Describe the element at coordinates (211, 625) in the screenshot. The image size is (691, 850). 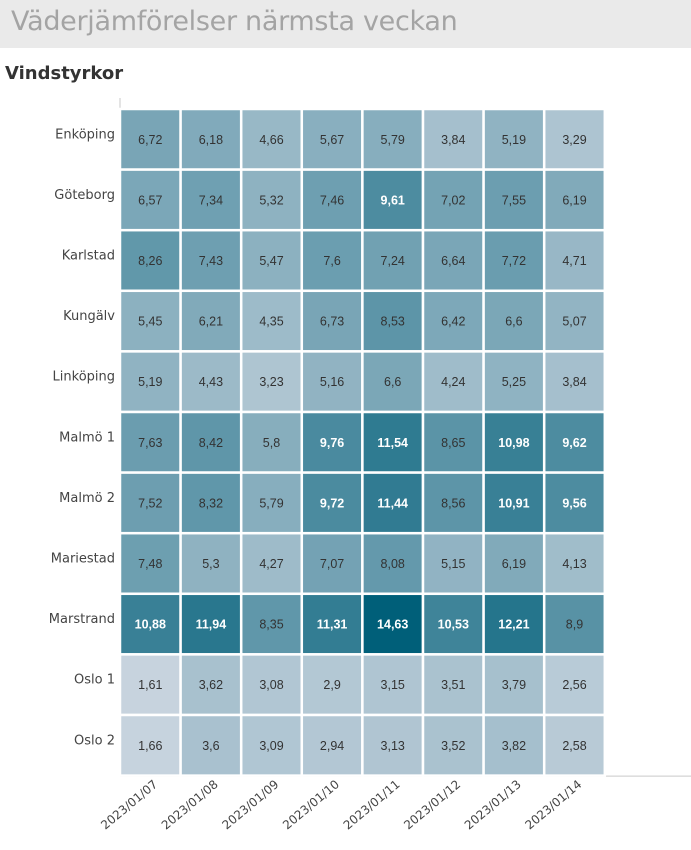
I see `cell-value-label: 11,94` at that location.